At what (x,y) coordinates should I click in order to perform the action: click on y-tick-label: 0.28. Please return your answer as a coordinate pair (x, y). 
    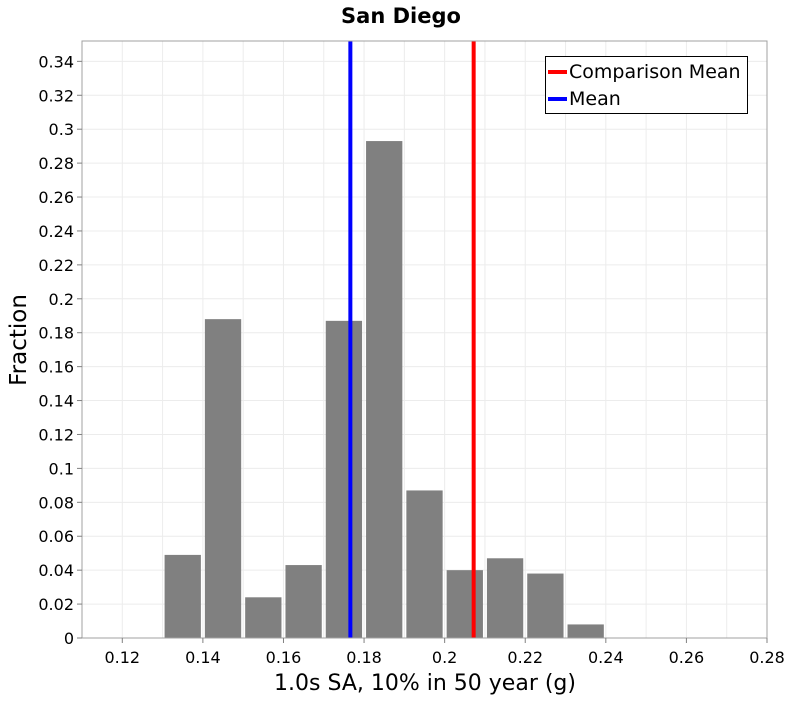
    Looking at the image, I should click on (56, 163).